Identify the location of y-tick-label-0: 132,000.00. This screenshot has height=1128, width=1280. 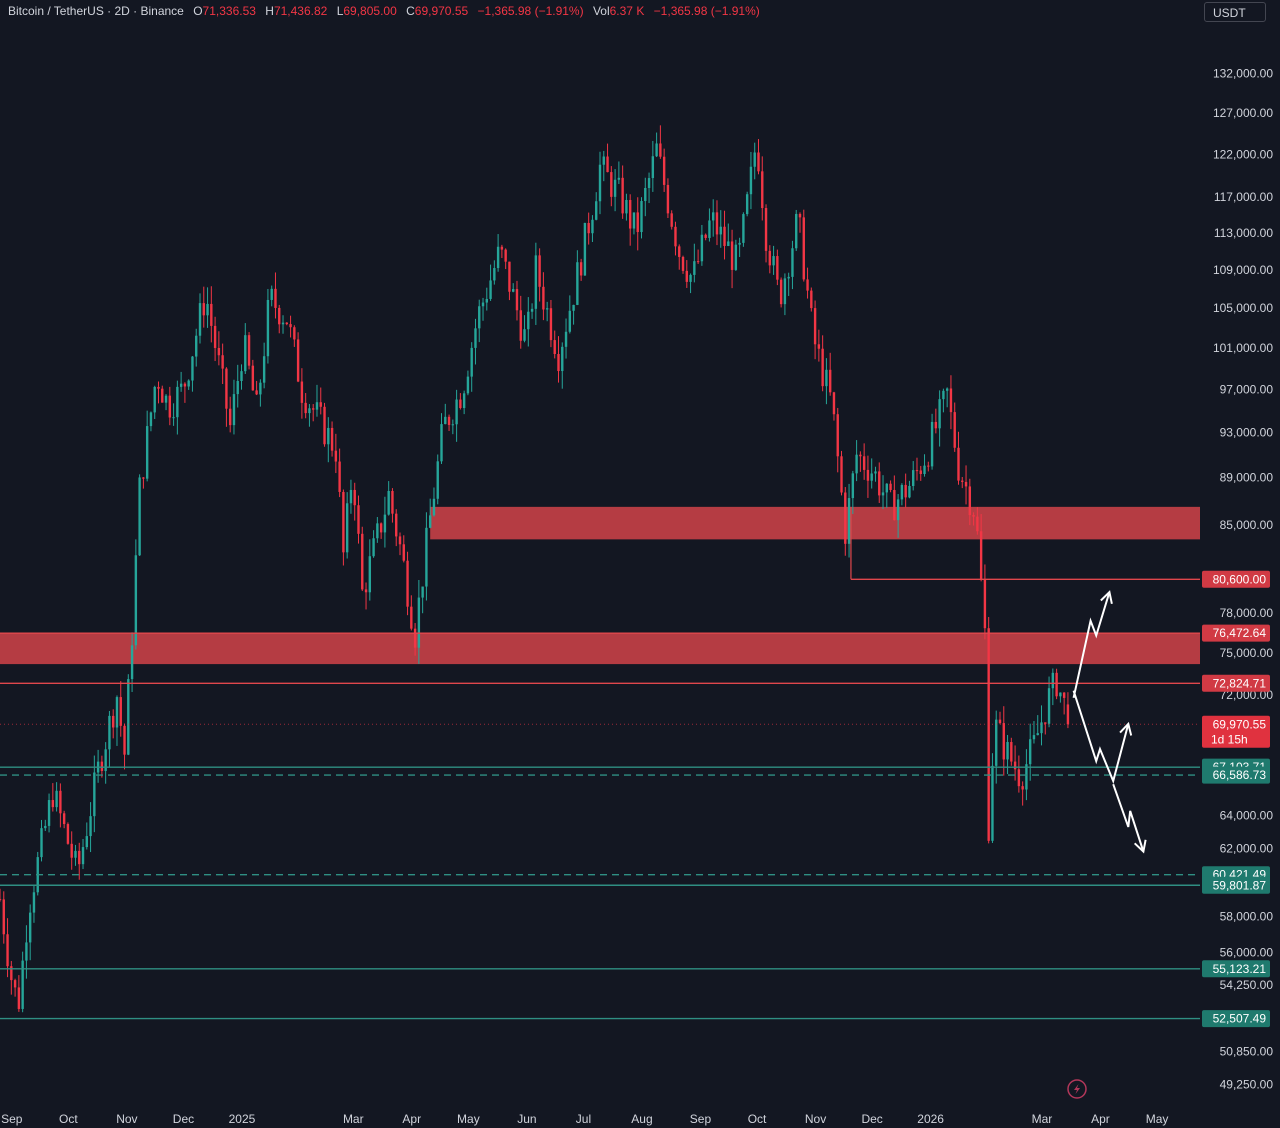
(1243, 74).